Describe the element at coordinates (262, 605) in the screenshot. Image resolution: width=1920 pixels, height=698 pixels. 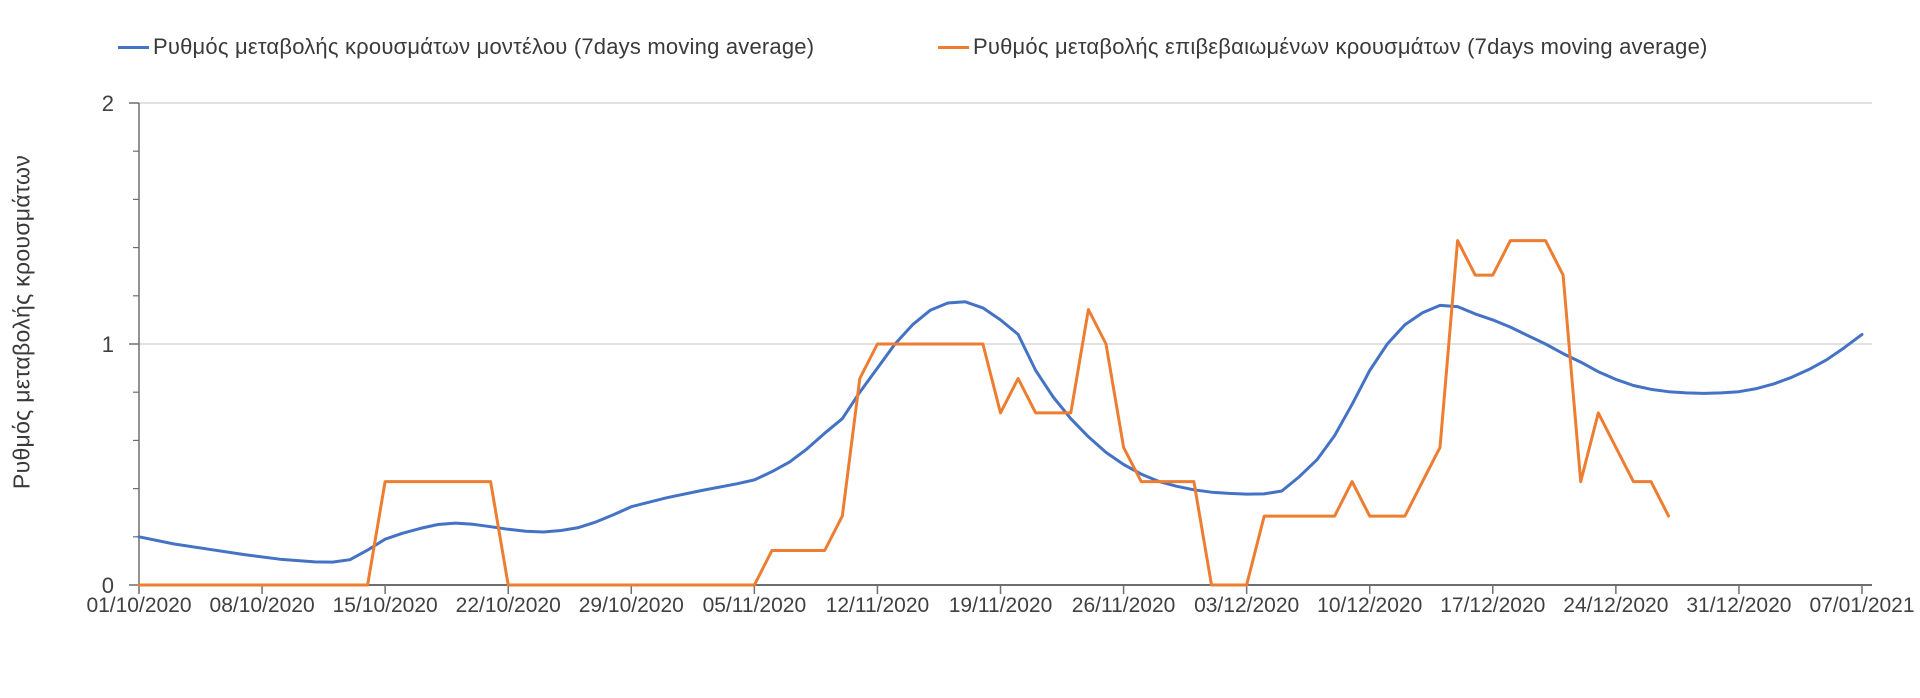
I see `x-tick-label: 08/10/2020` at that location.